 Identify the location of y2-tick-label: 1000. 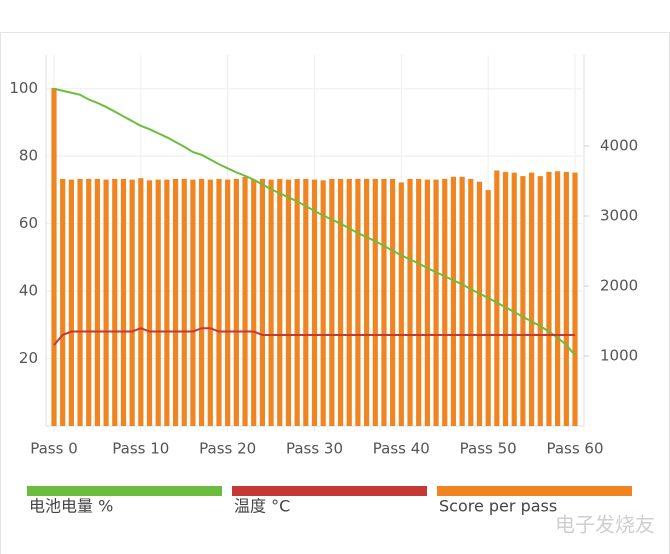
(619, 356).